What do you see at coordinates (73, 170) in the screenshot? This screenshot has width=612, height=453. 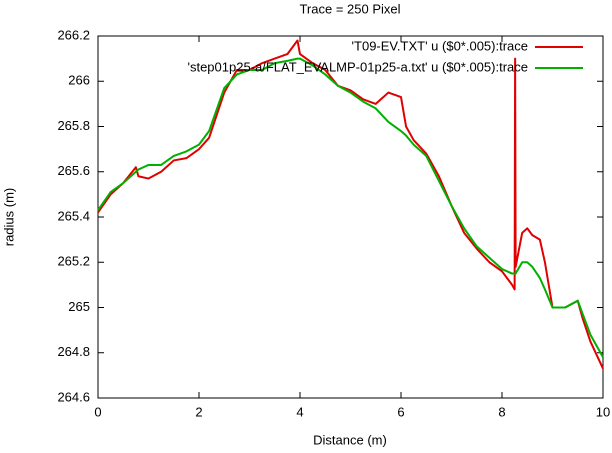 I see `y-tick-label: 265.6` at bounding box center [73, 170].